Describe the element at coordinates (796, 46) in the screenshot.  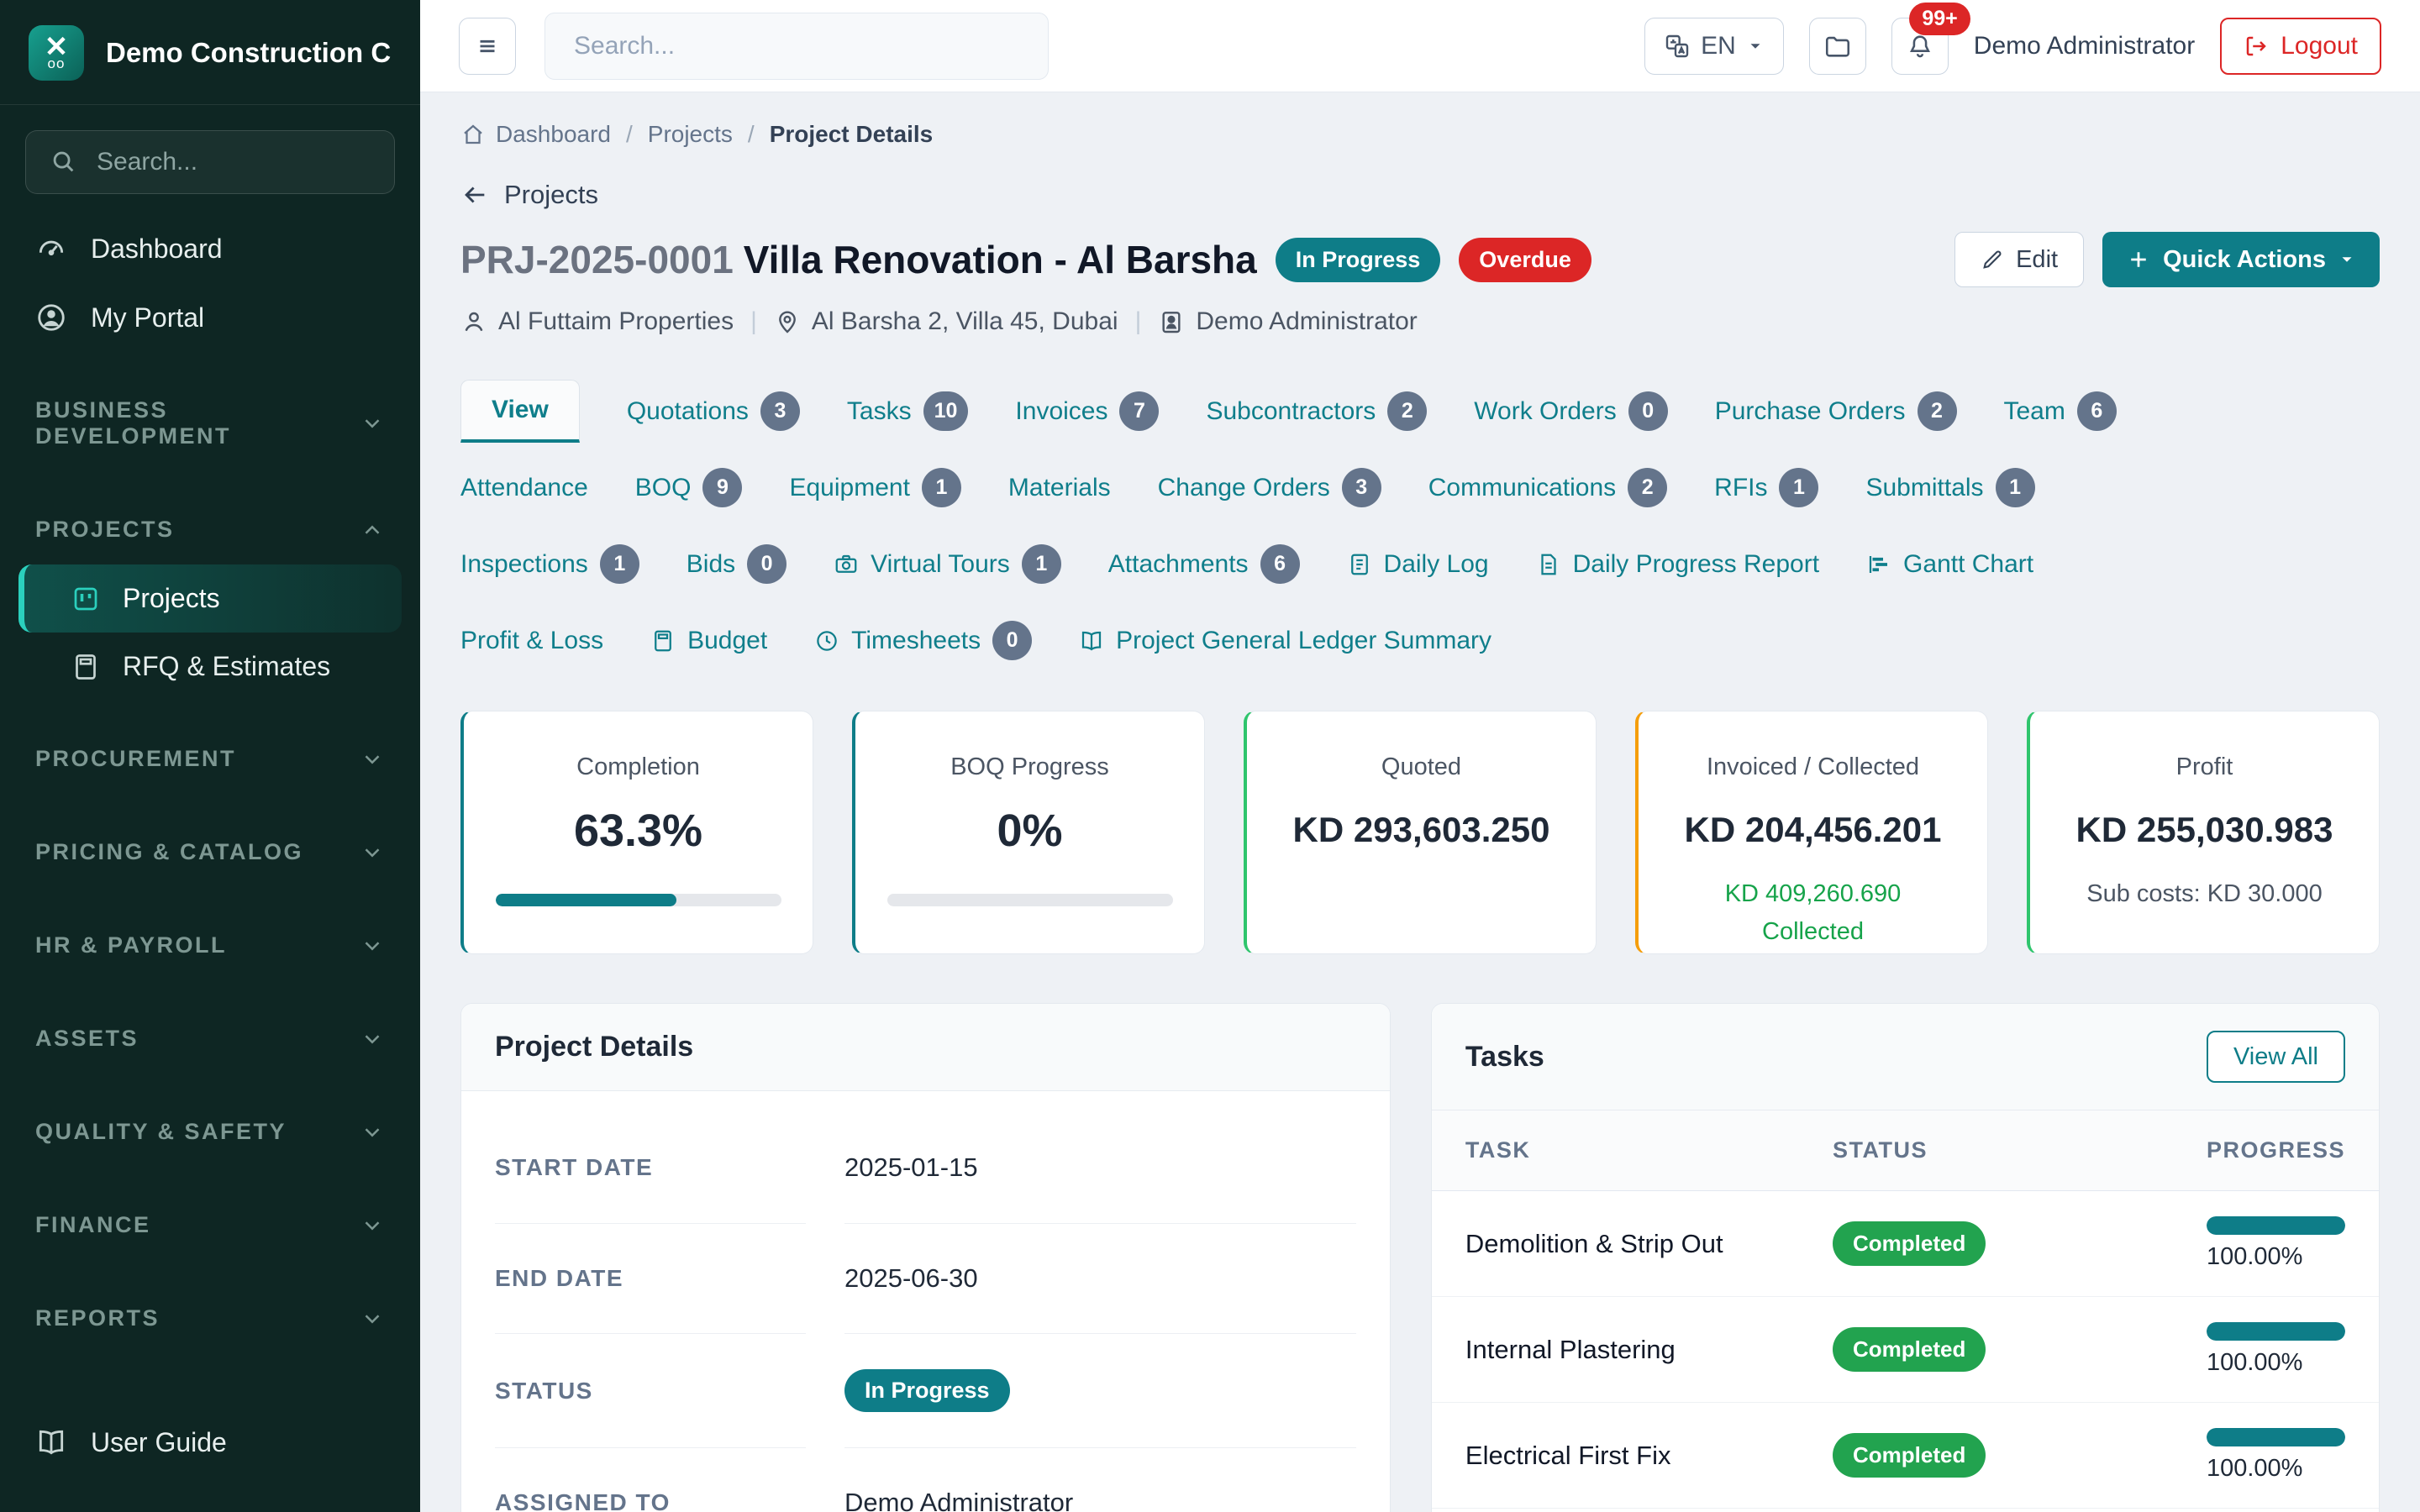
I see `topbar-search-input` at that location.